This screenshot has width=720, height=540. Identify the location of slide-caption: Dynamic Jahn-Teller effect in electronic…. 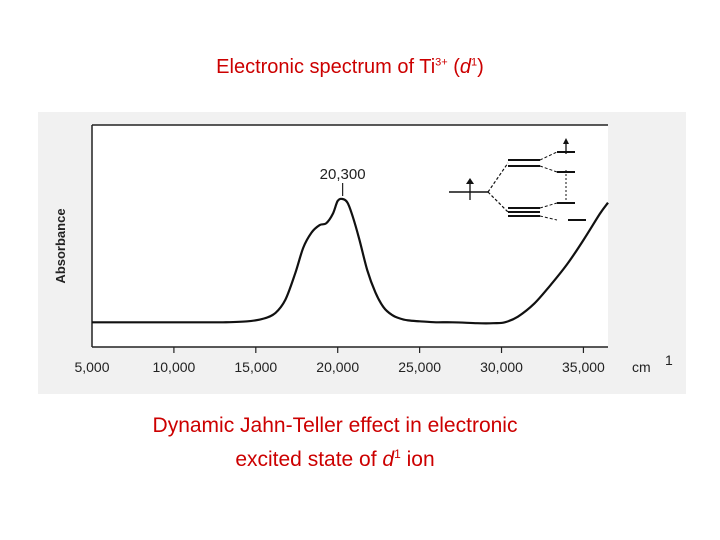
(335, 443).